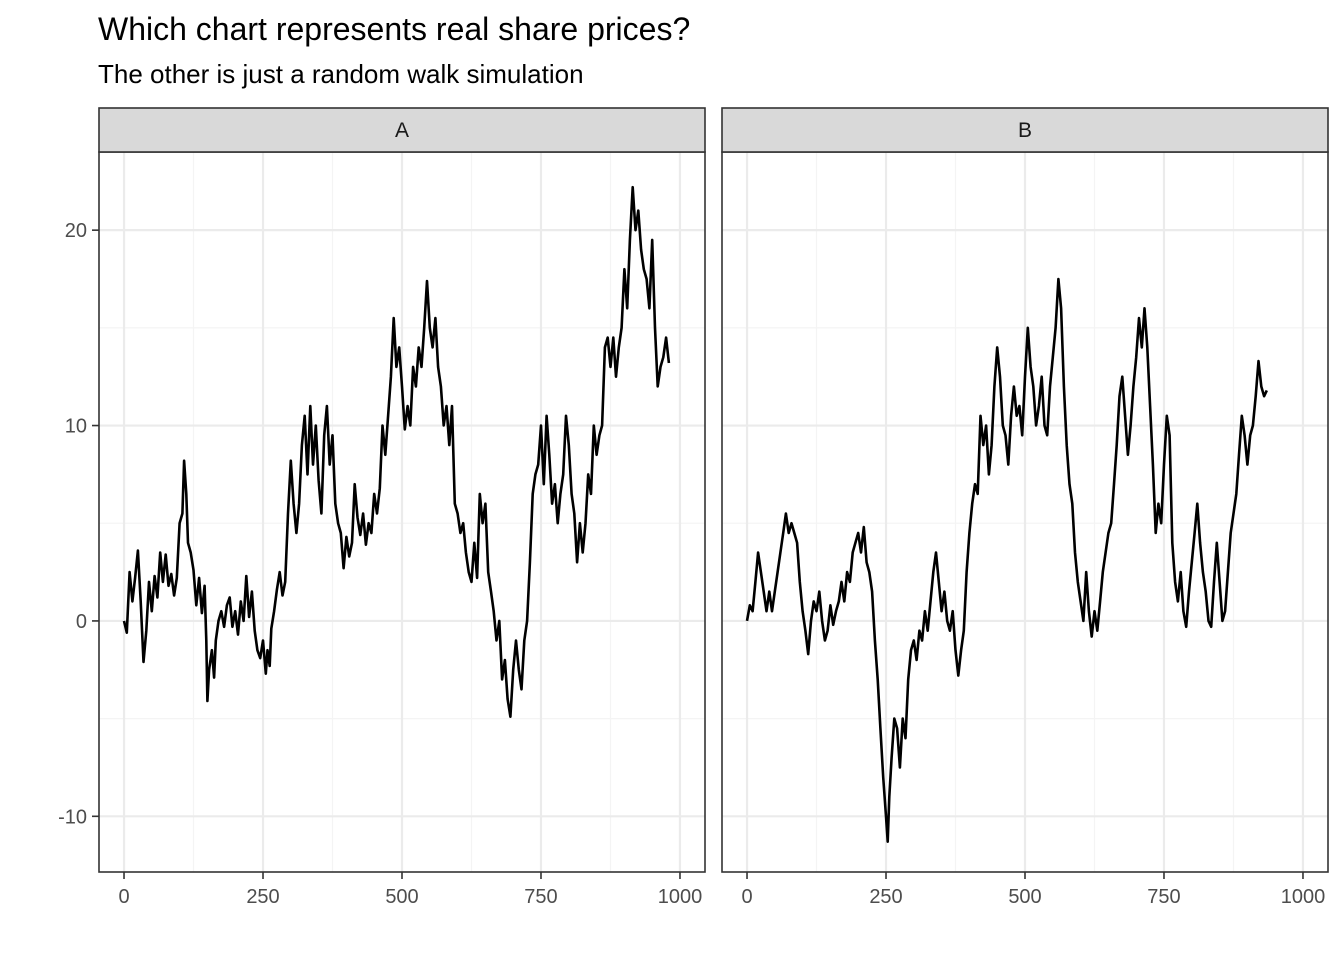  What do you see at coordinates (76, 427) in the screenshot?
I see `y-tick-label: 10` at bounding box center [76, 427].